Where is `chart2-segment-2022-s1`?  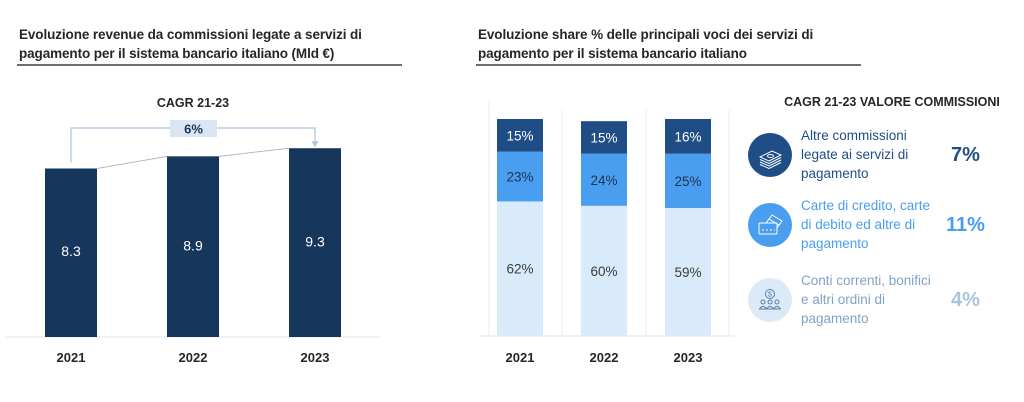
chart2-segment-2022-s1 is located at coordinates (604, 179).